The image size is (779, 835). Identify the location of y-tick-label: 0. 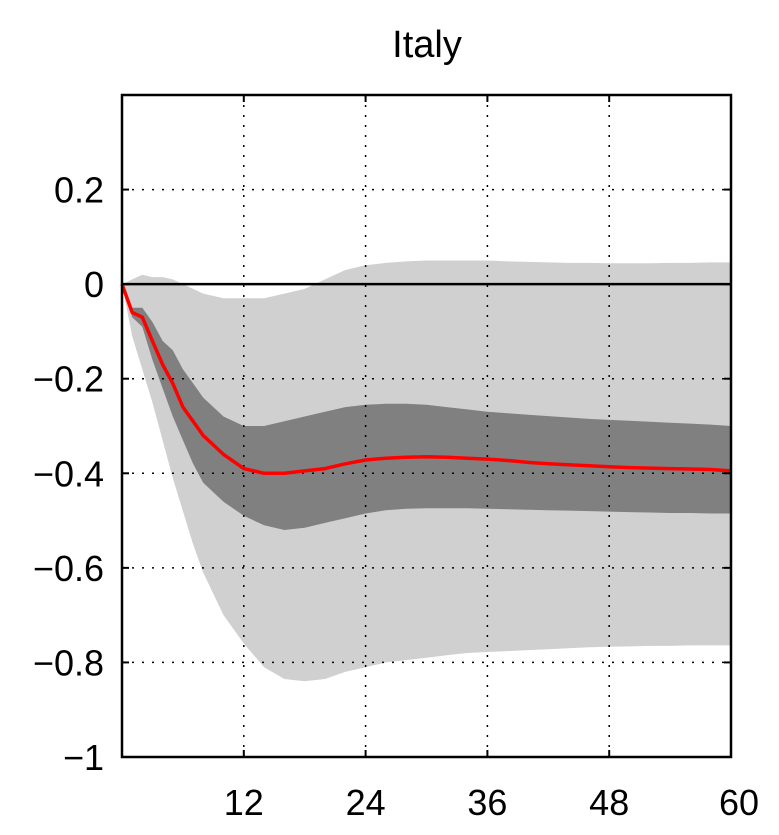
(94, 284).